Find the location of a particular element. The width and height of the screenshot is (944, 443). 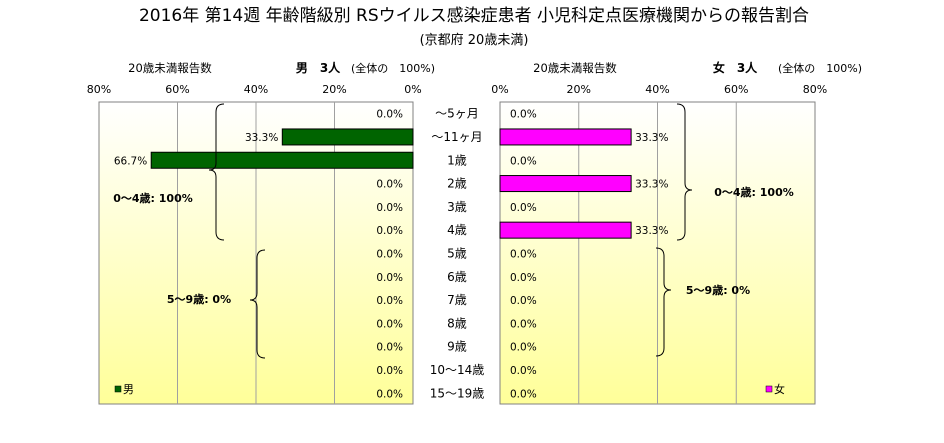

category-labels: ～5ヶ月 ～11ヶ月 1歳 2歳 3歳 4歳 5歳 6歳 7歳 8歳 9歳 10～14歳 15～19歳 is located at coordinates (457, 254).